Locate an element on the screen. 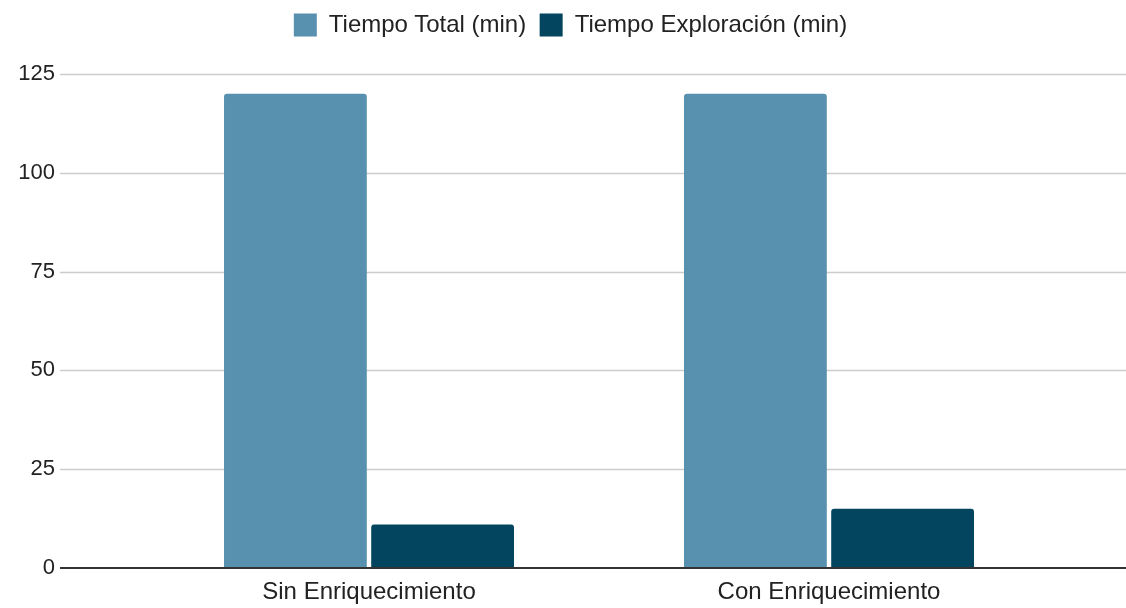 This screenshot has height=608, width=1126. y-tick-label: 75 is located at coordinates (42, 270).